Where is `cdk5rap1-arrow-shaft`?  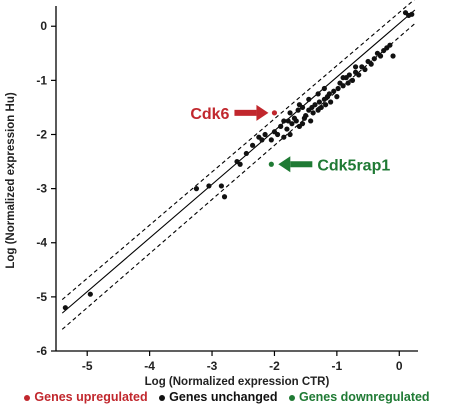 cdk5rap1-arrow-shaft is located at coordinates (301, 164).